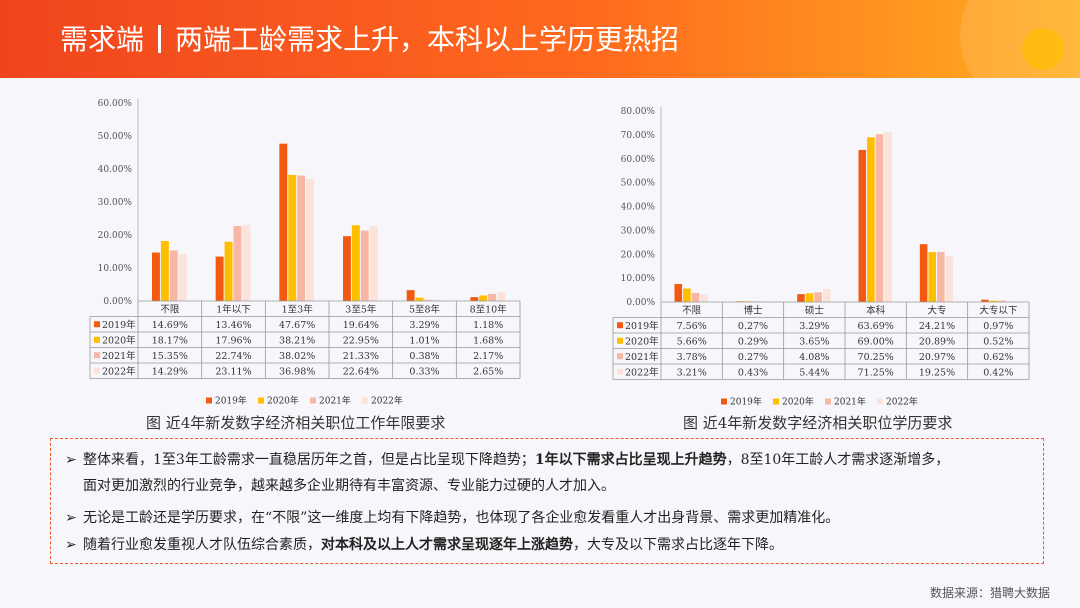 Image resolution: width=1080 pixels, height=608 pixels. What do you see at coordinates (753, 373) in the screenshot?
I see `data-label: 0.43%` at bounding box center [753, 373].